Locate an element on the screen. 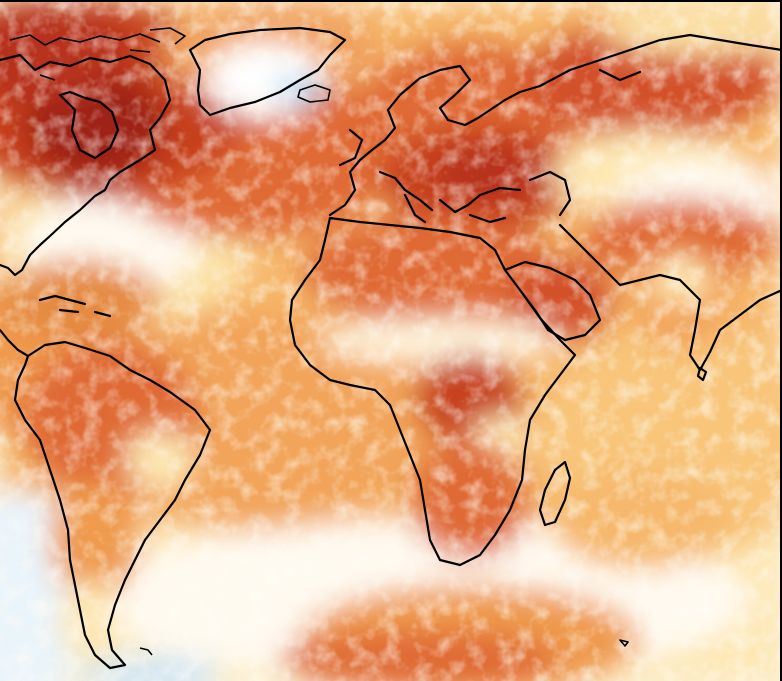 The image size is (782, 681). coast-central-america is located at coordinates (15, 343).